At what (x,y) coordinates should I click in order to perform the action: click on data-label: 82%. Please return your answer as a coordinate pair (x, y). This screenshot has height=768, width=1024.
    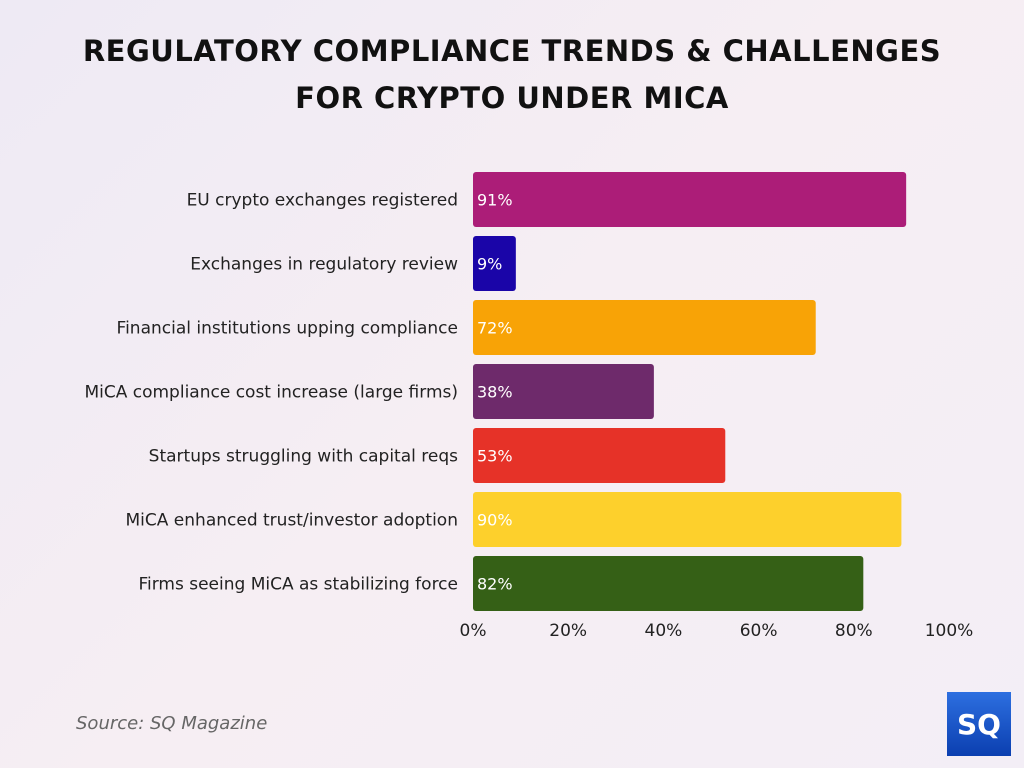
    Looking at the image, I should click on (495, 584).